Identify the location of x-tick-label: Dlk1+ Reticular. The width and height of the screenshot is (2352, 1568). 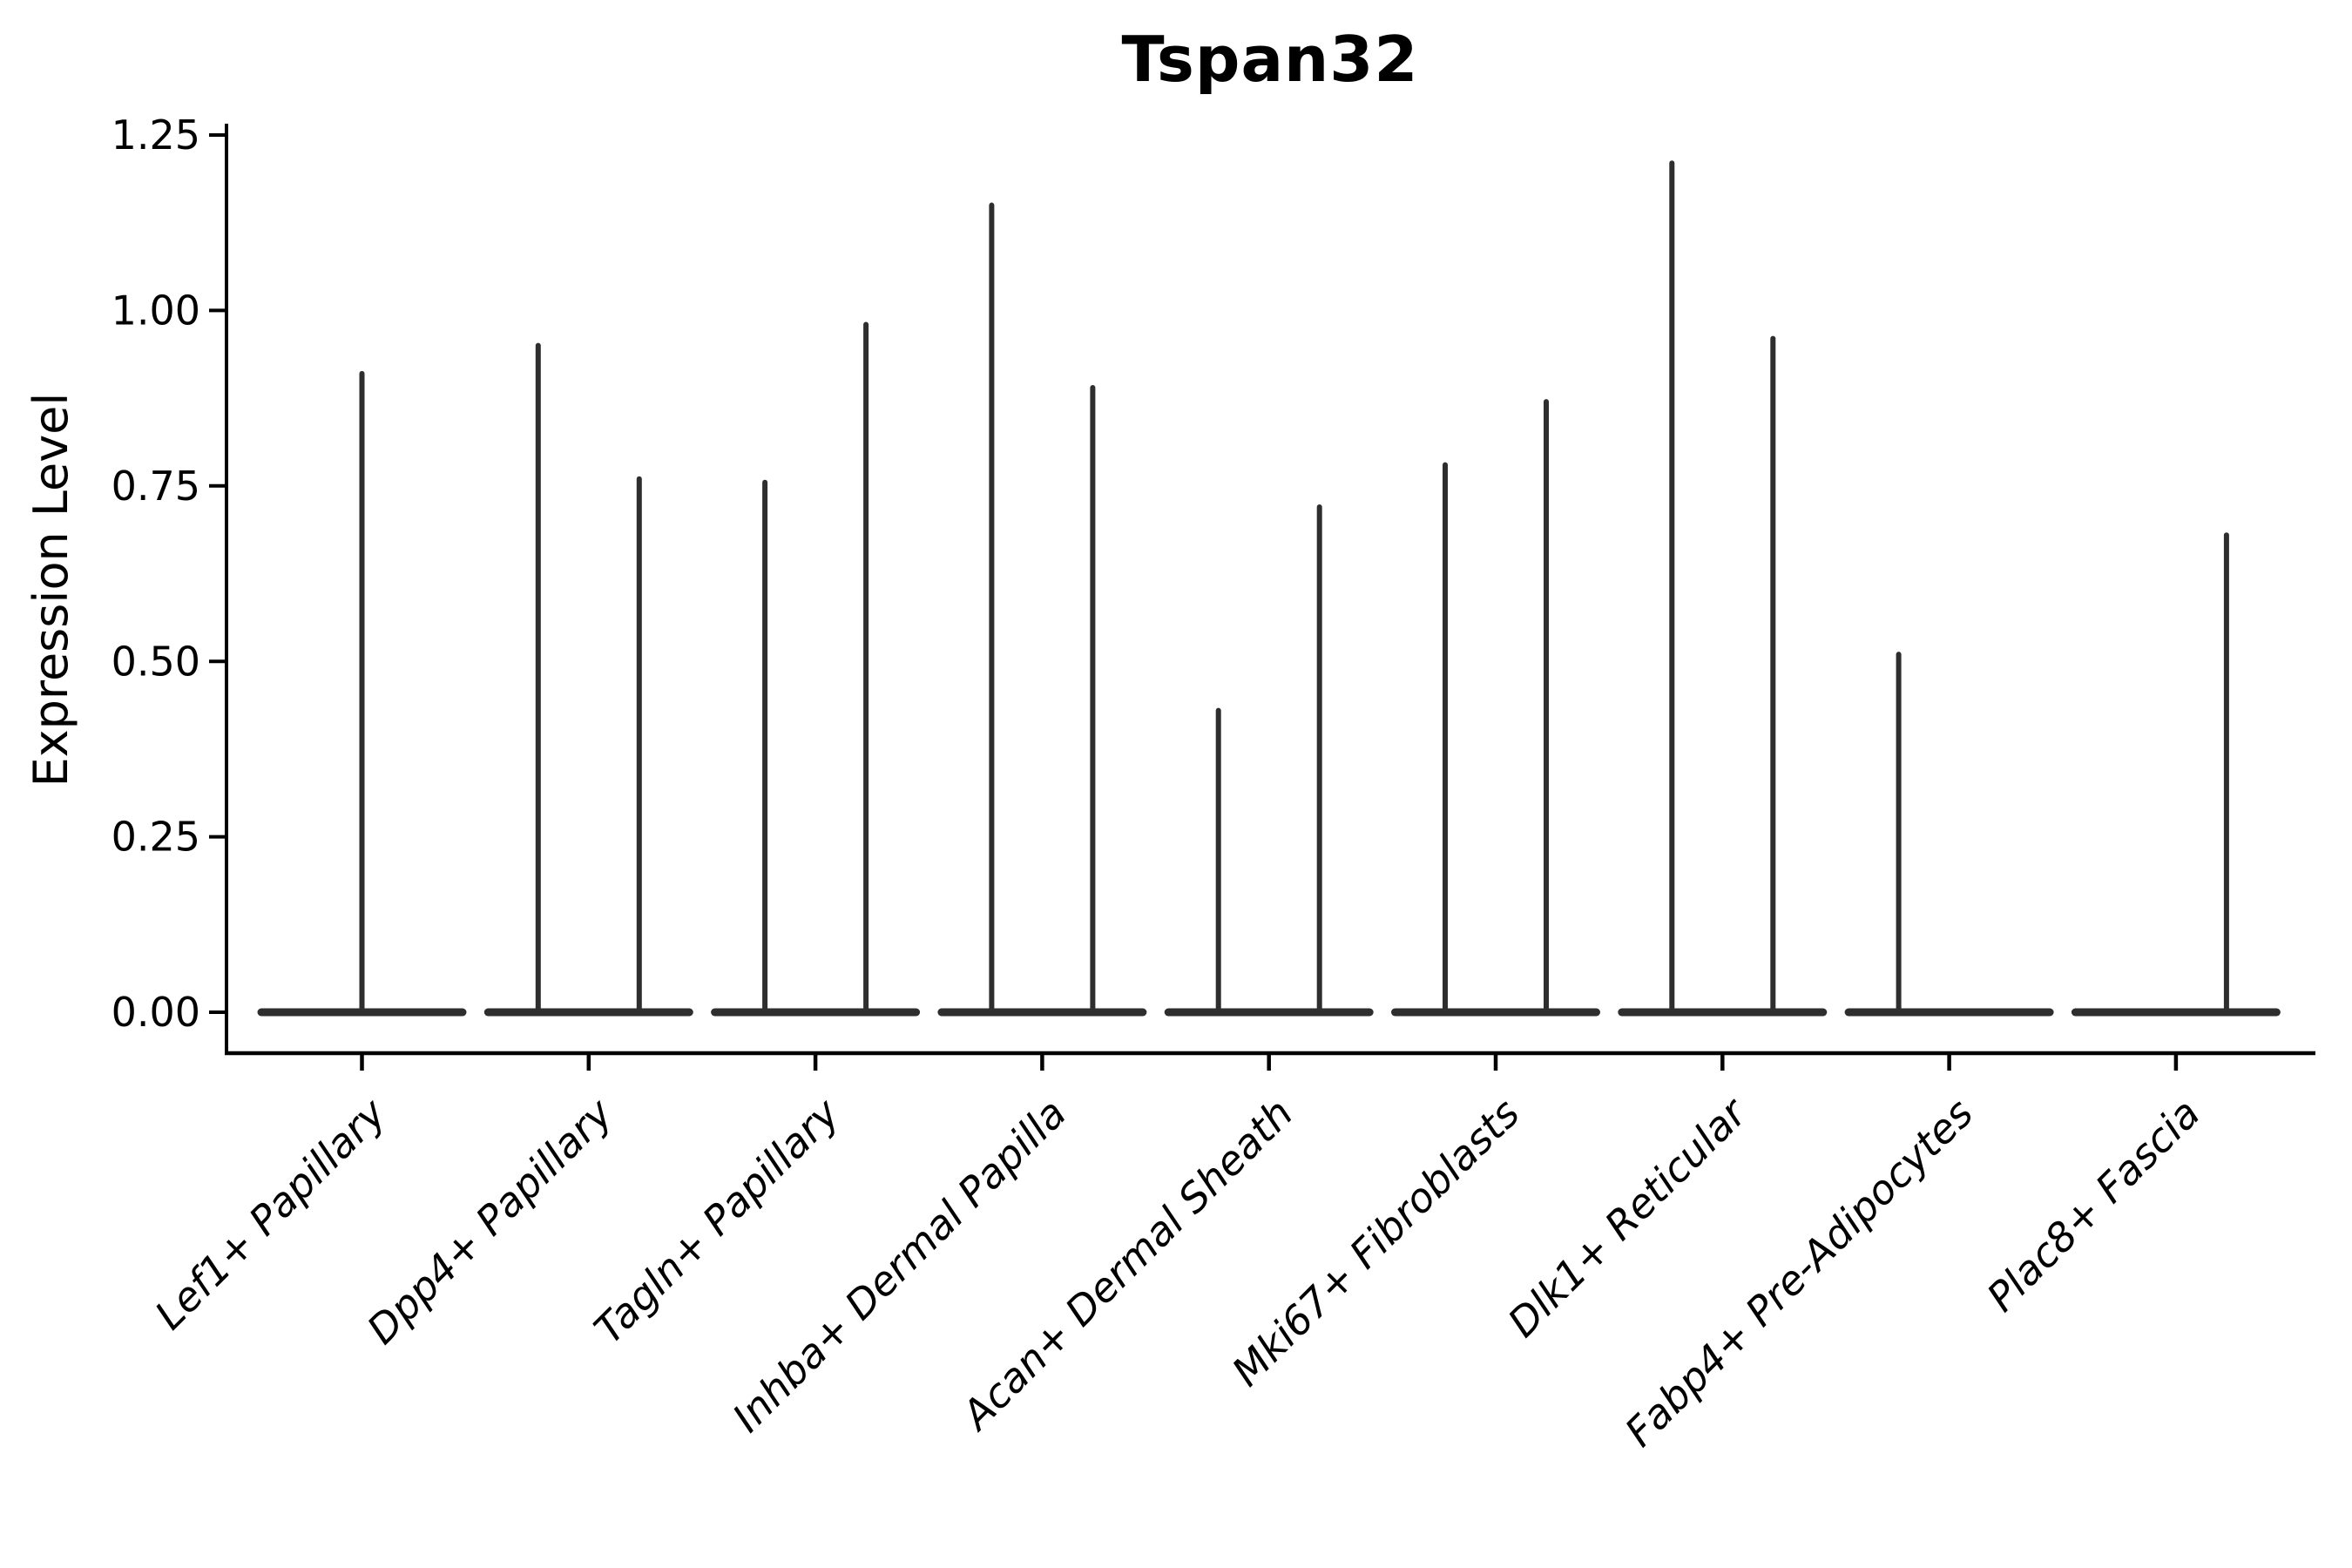
(1627, 1216).